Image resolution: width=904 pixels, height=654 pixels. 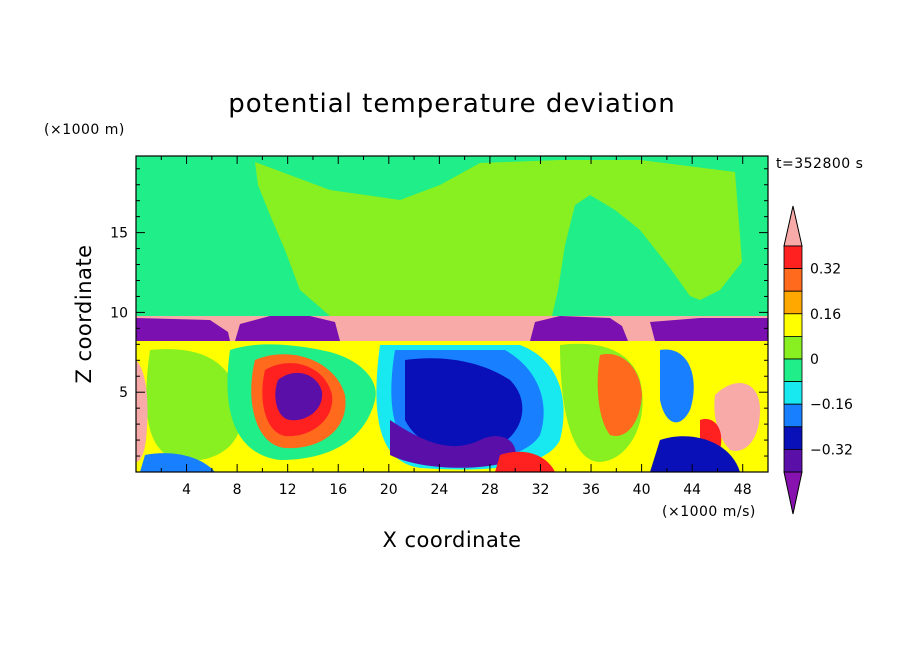 What do you see at coordinates (451, 540) in the screenshot?
I see `x-axis-label: X coordinate` at bounding box center [451, 540].